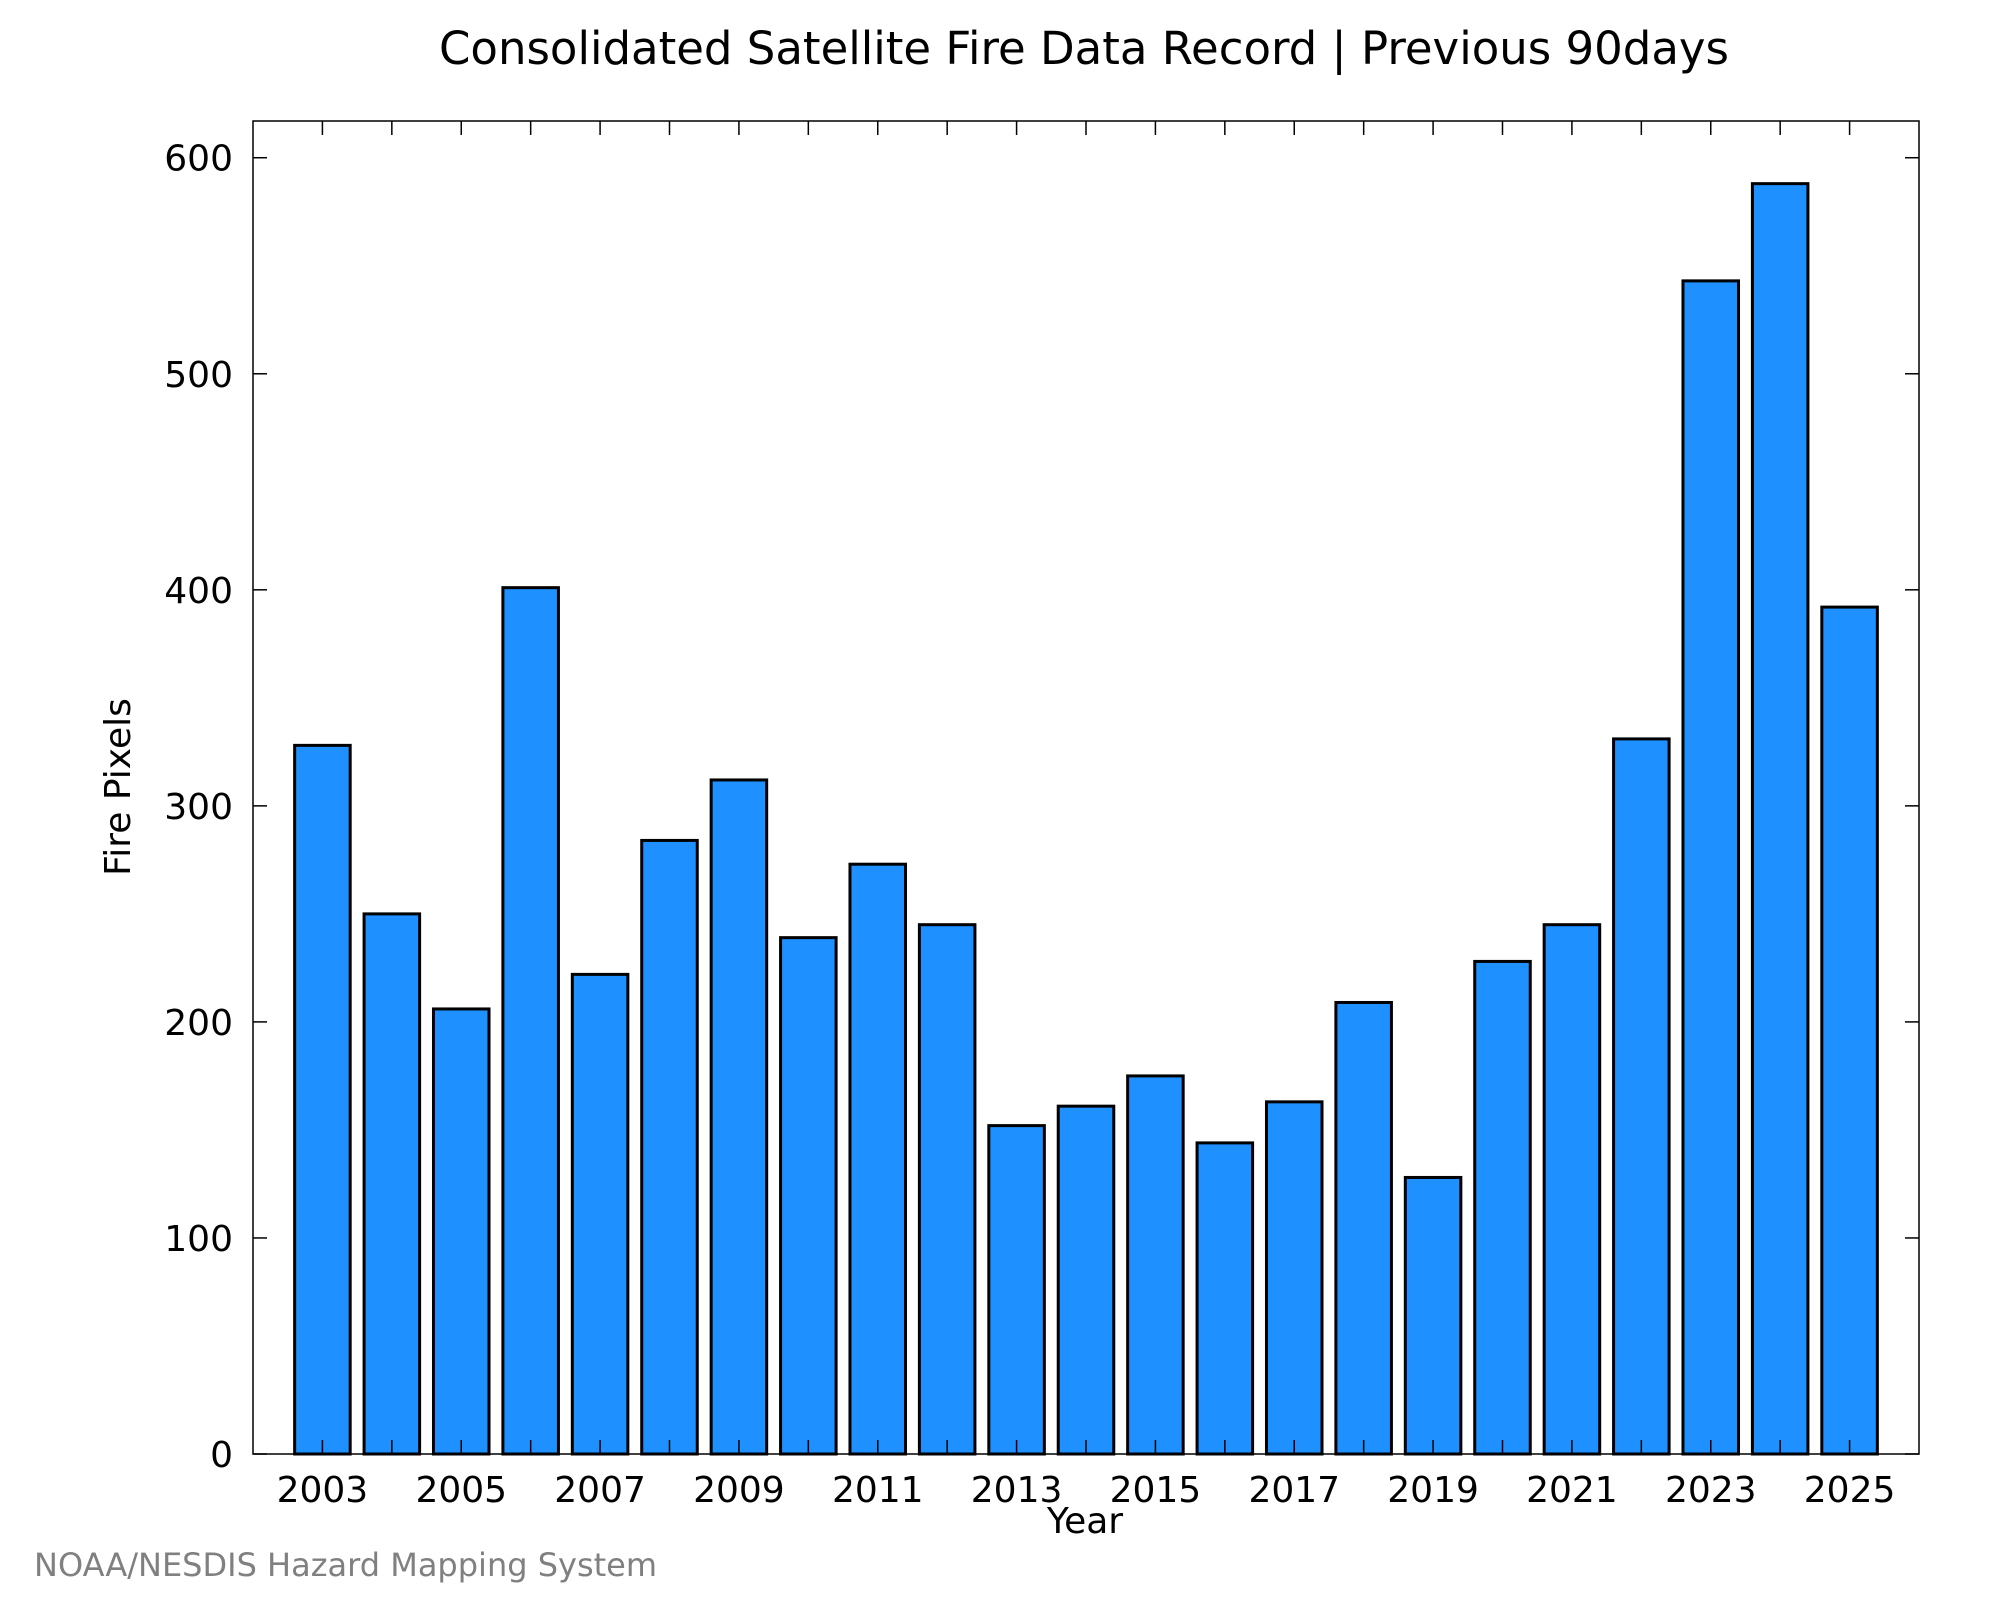 The height and width of the screenshot is (1600, 2000). What do you see at coordinates (198, 1023) in the screenshot?
I see `y-tick-label: 200` at bounding box center [198, 1023].